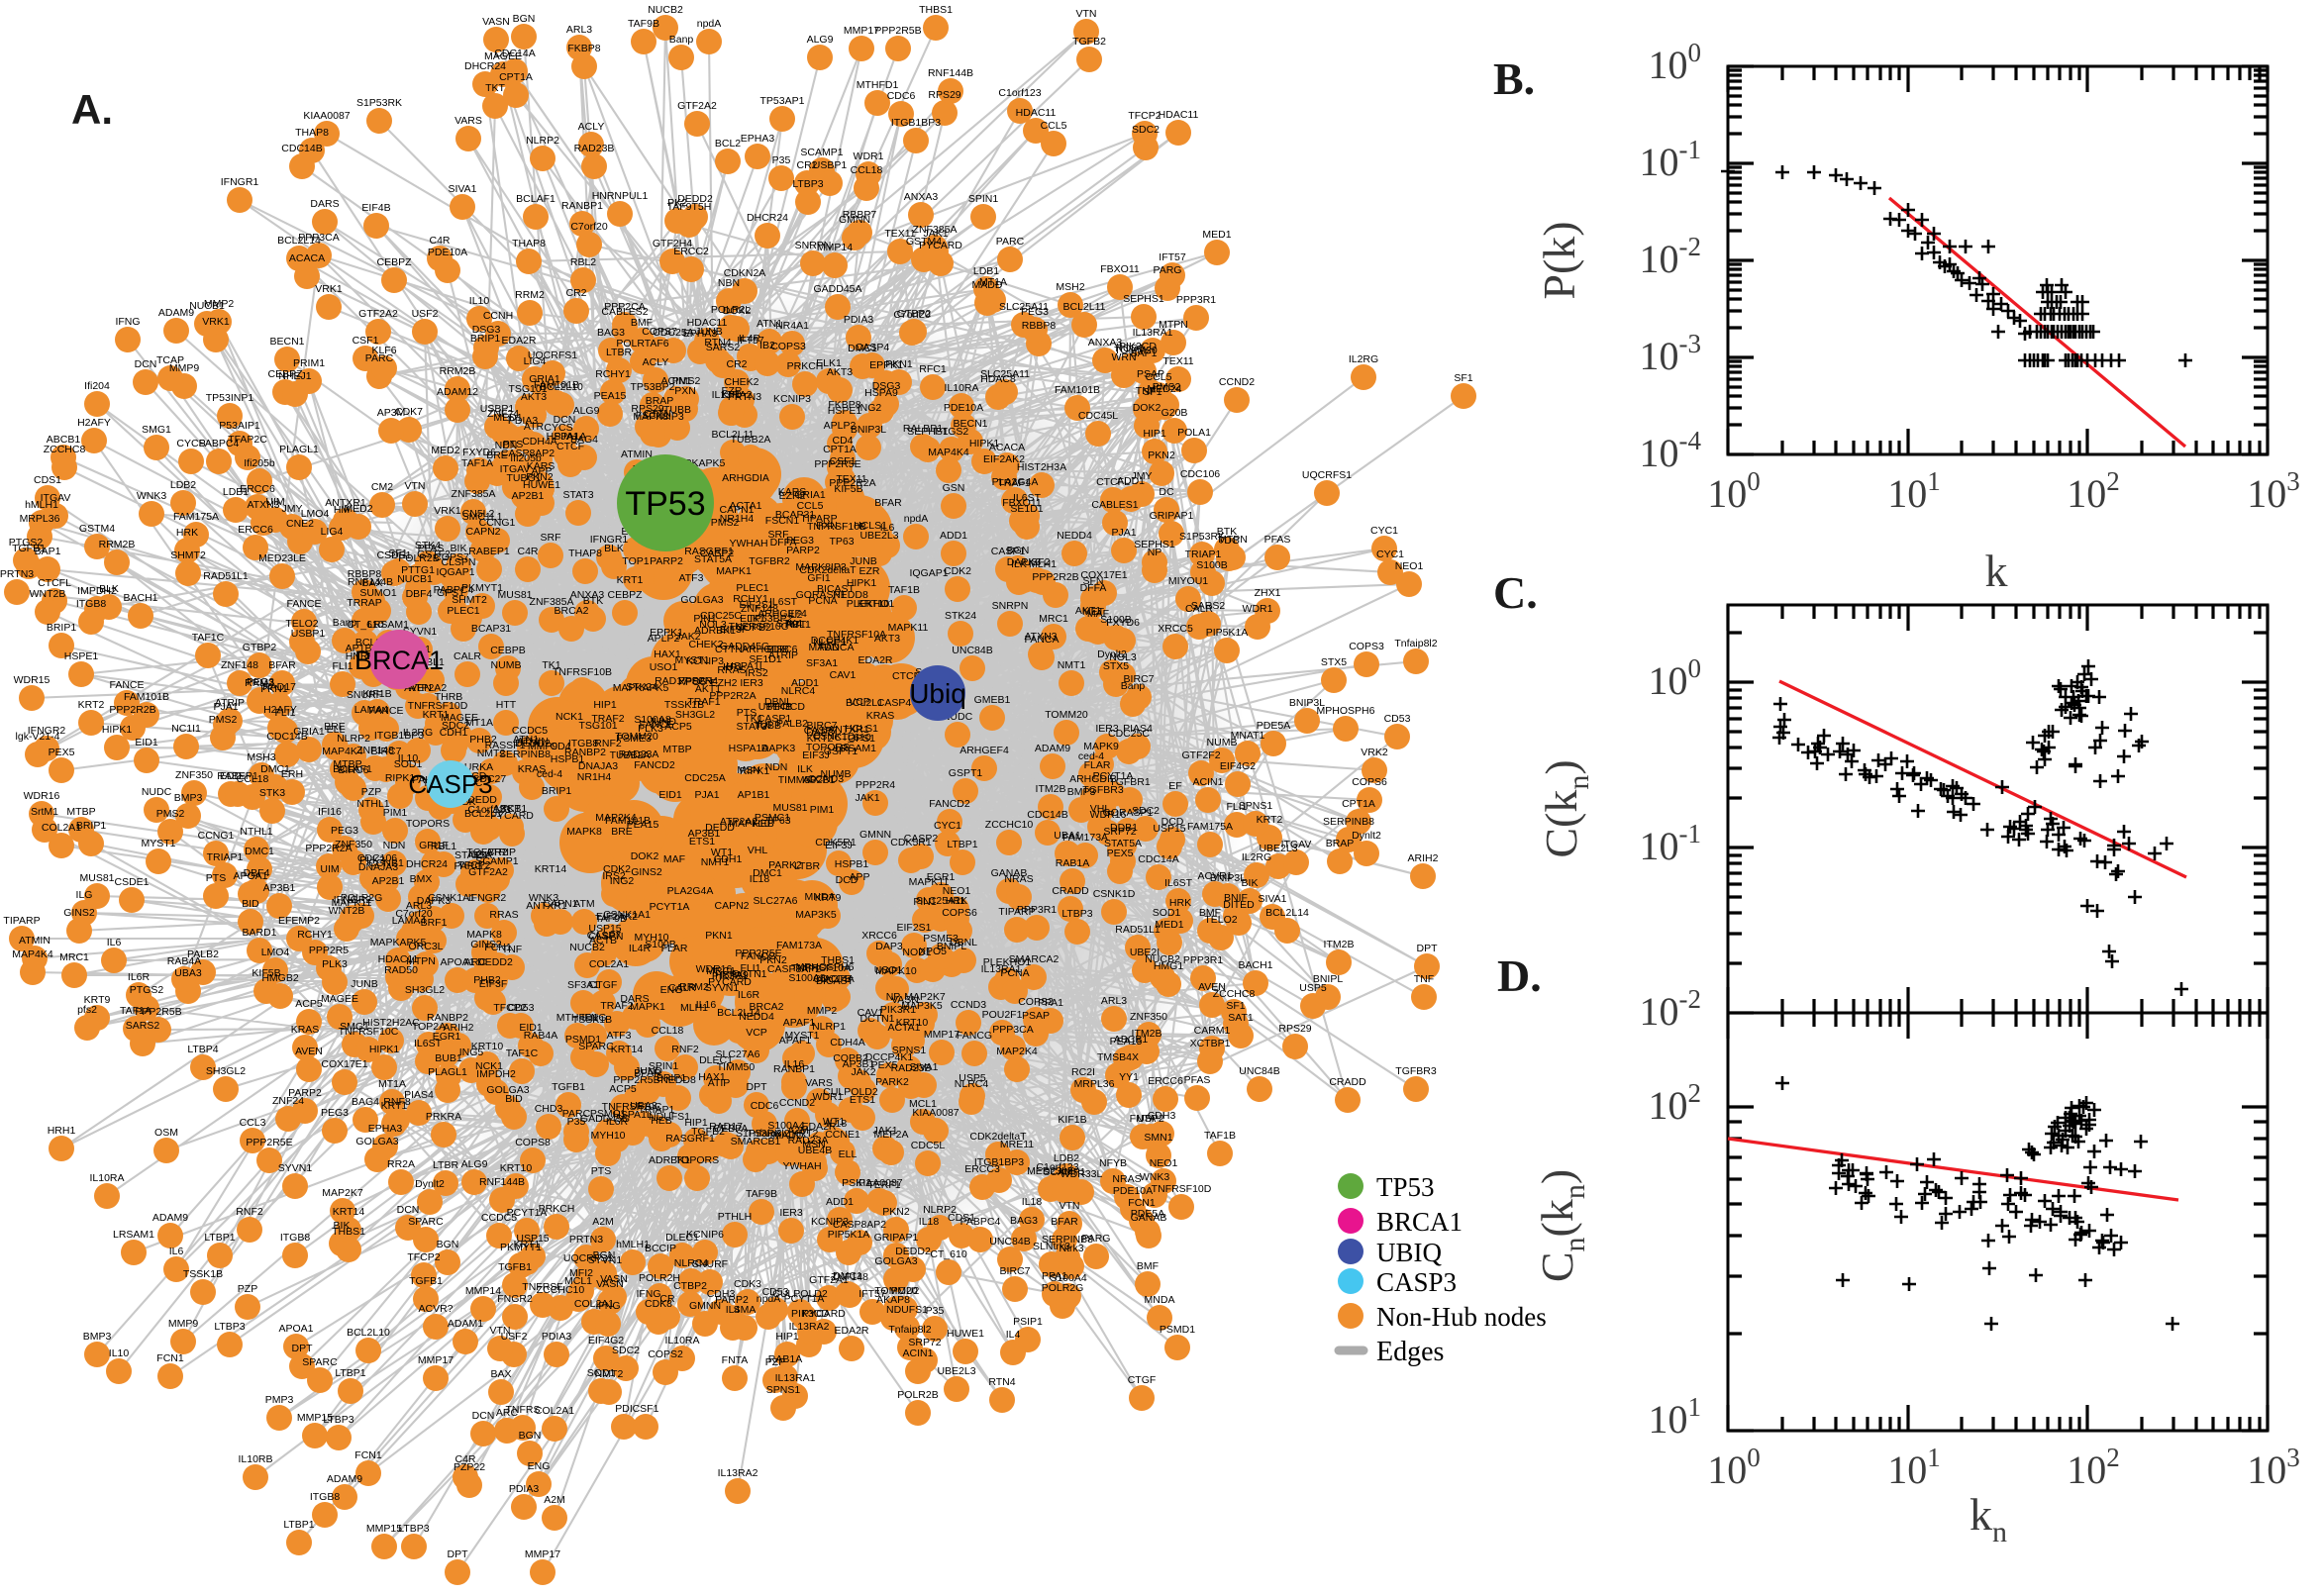  Describe the element at coordinates (536, 199) in the screenshot. I see `svg-text: BCLAF1` at that location.